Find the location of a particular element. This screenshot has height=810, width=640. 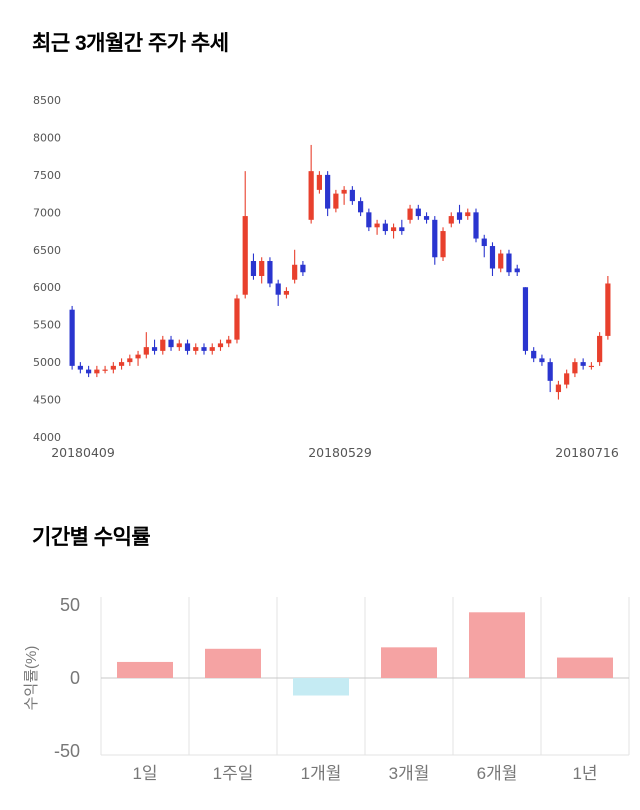

price-ytick-label: 6500 is located at coordinates (47, 250).